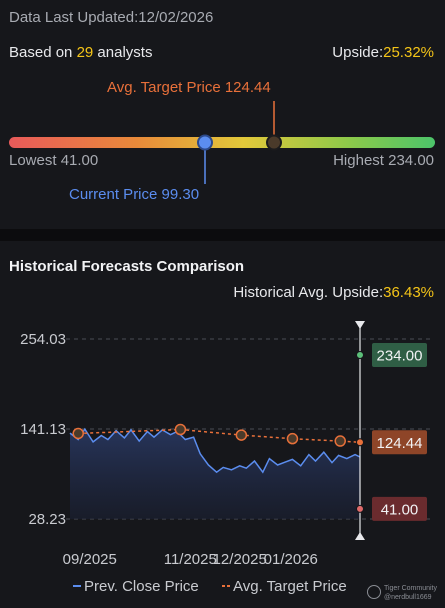 This screenshot has width=445, height=608. I want to click on gradient-track, so click(222, 142).